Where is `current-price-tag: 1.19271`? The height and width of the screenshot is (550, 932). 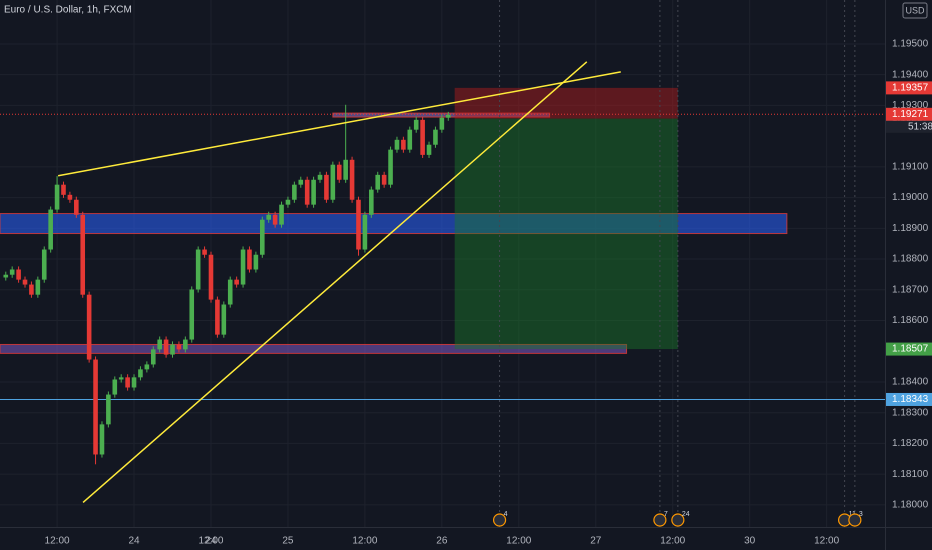
current-price-tag: 1.19271 is located at coordinates (910, 114).